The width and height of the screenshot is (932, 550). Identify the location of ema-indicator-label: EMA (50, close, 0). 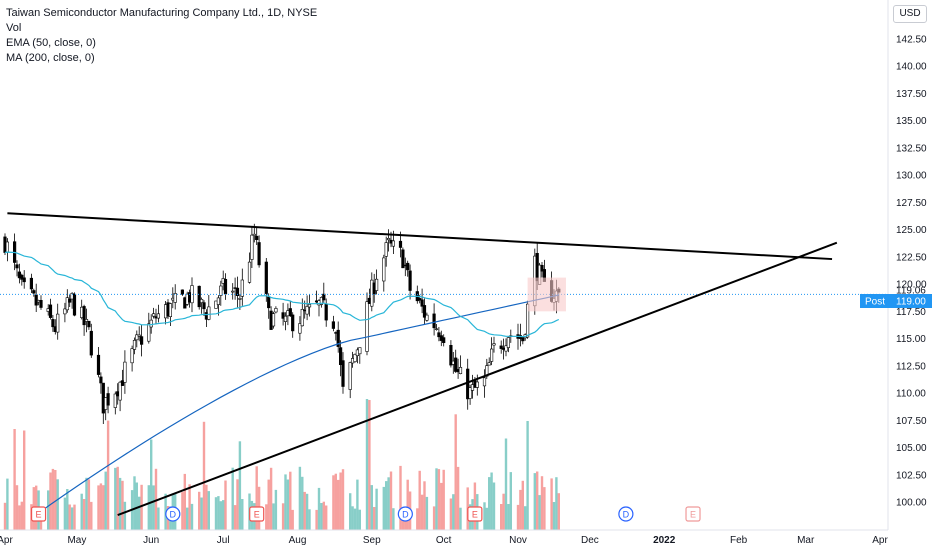
(51, 43).